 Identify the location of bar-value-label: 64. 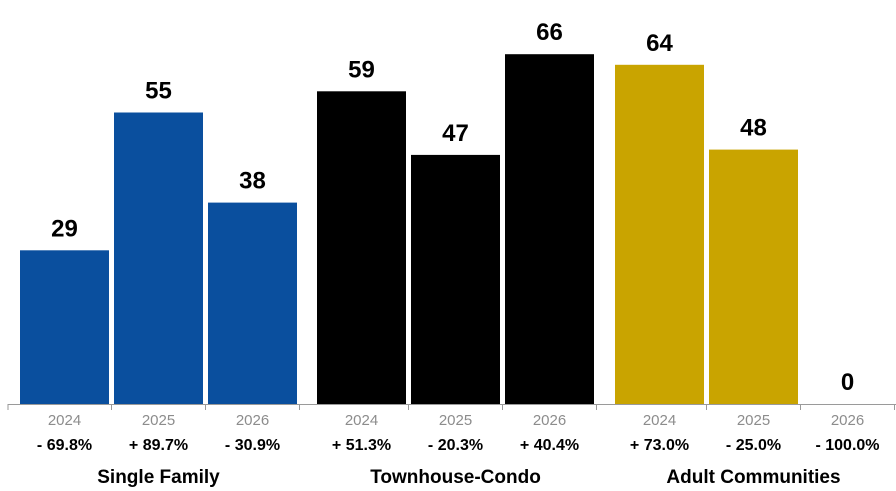
(659, 43).